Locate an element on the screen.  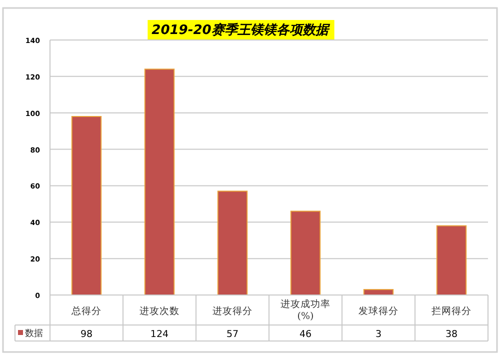
legend-label: 数据 is located at coordinates (34, 333).